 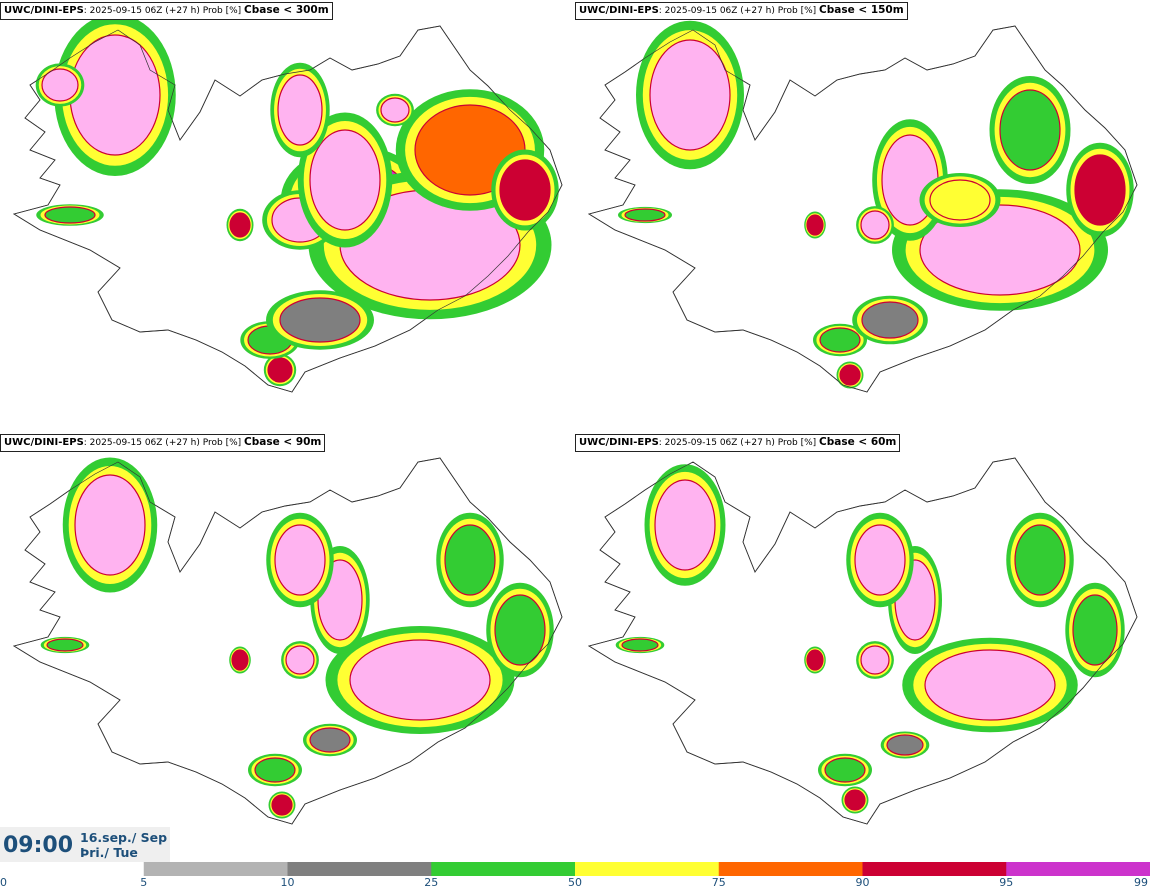 What do you see at coordinates (109, 852) in the screenshot?
I see `valid-weekday: Þri./ Tue` at bounding box center [109, 852].